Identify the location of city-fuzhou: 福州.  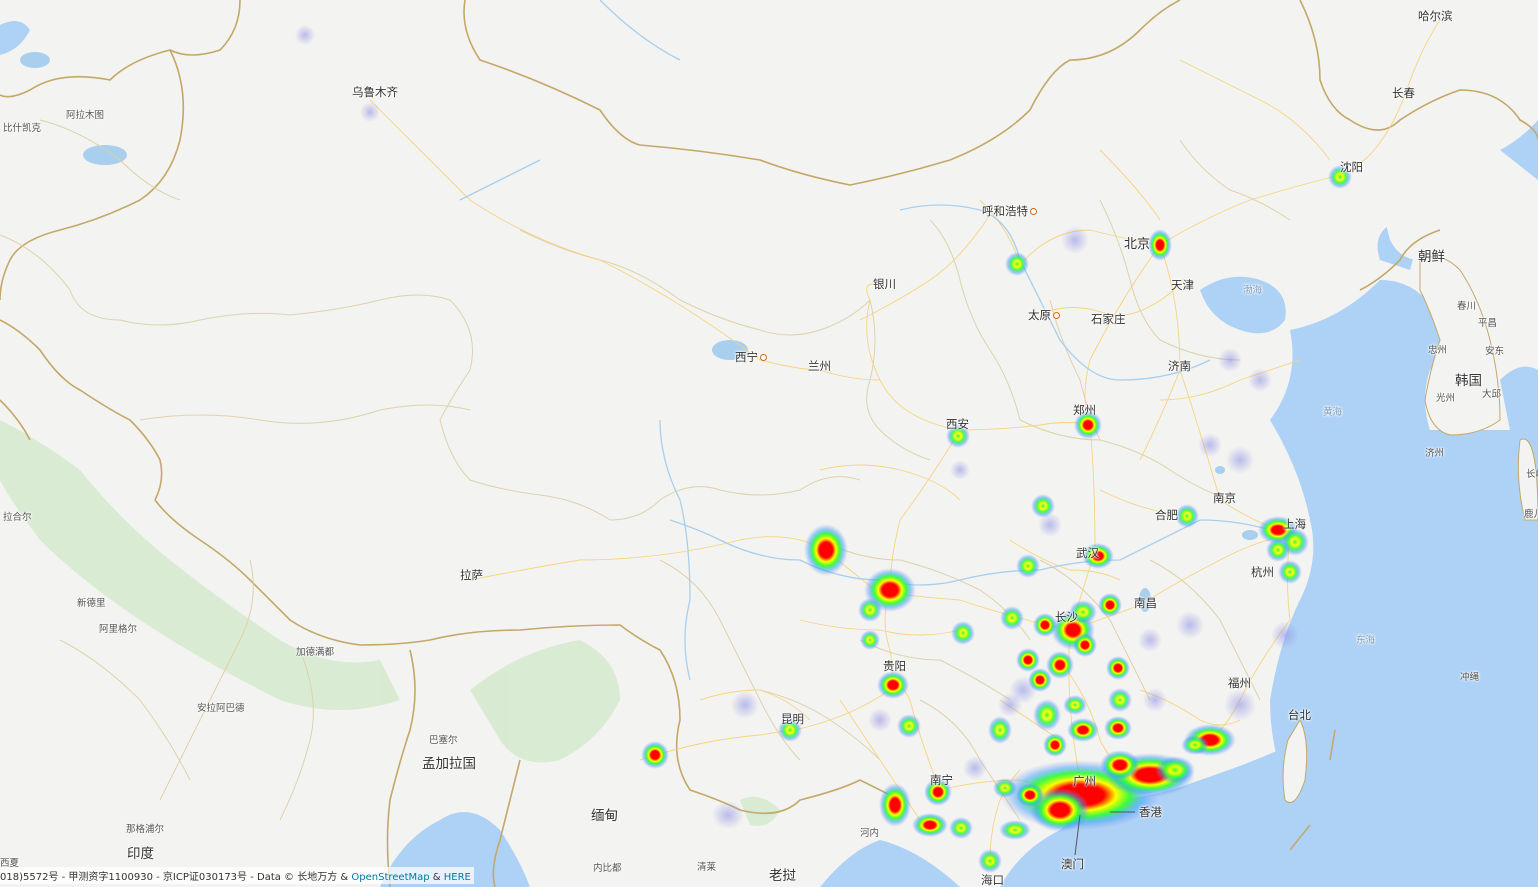
(1239, 683).